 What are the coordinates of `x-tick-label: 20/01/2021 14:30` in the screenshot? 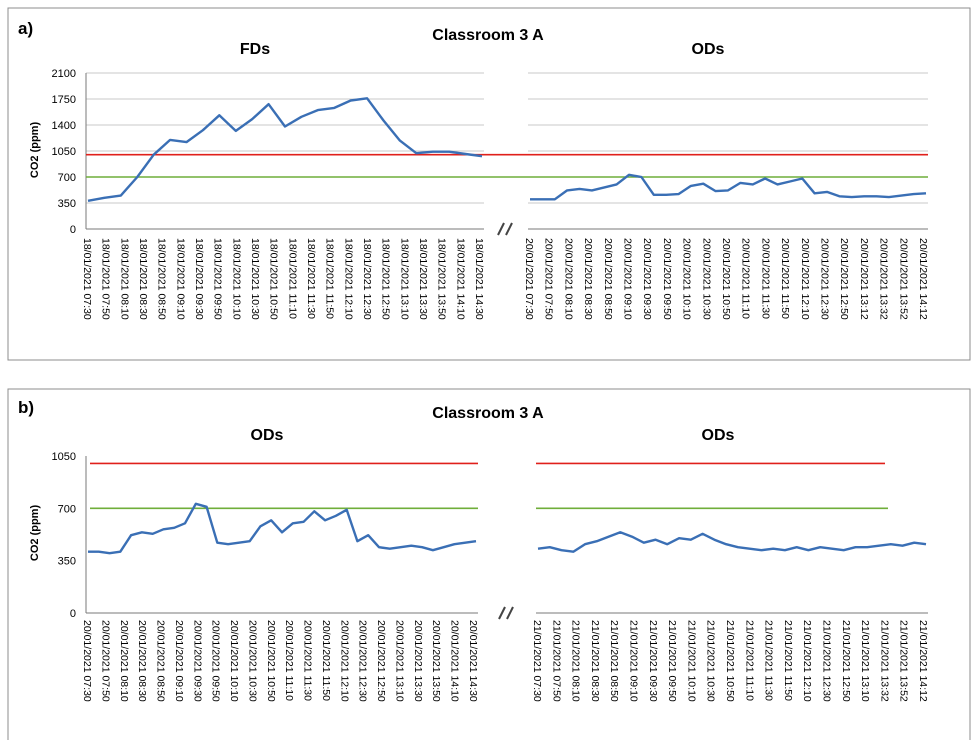 It's located at (473, 661).